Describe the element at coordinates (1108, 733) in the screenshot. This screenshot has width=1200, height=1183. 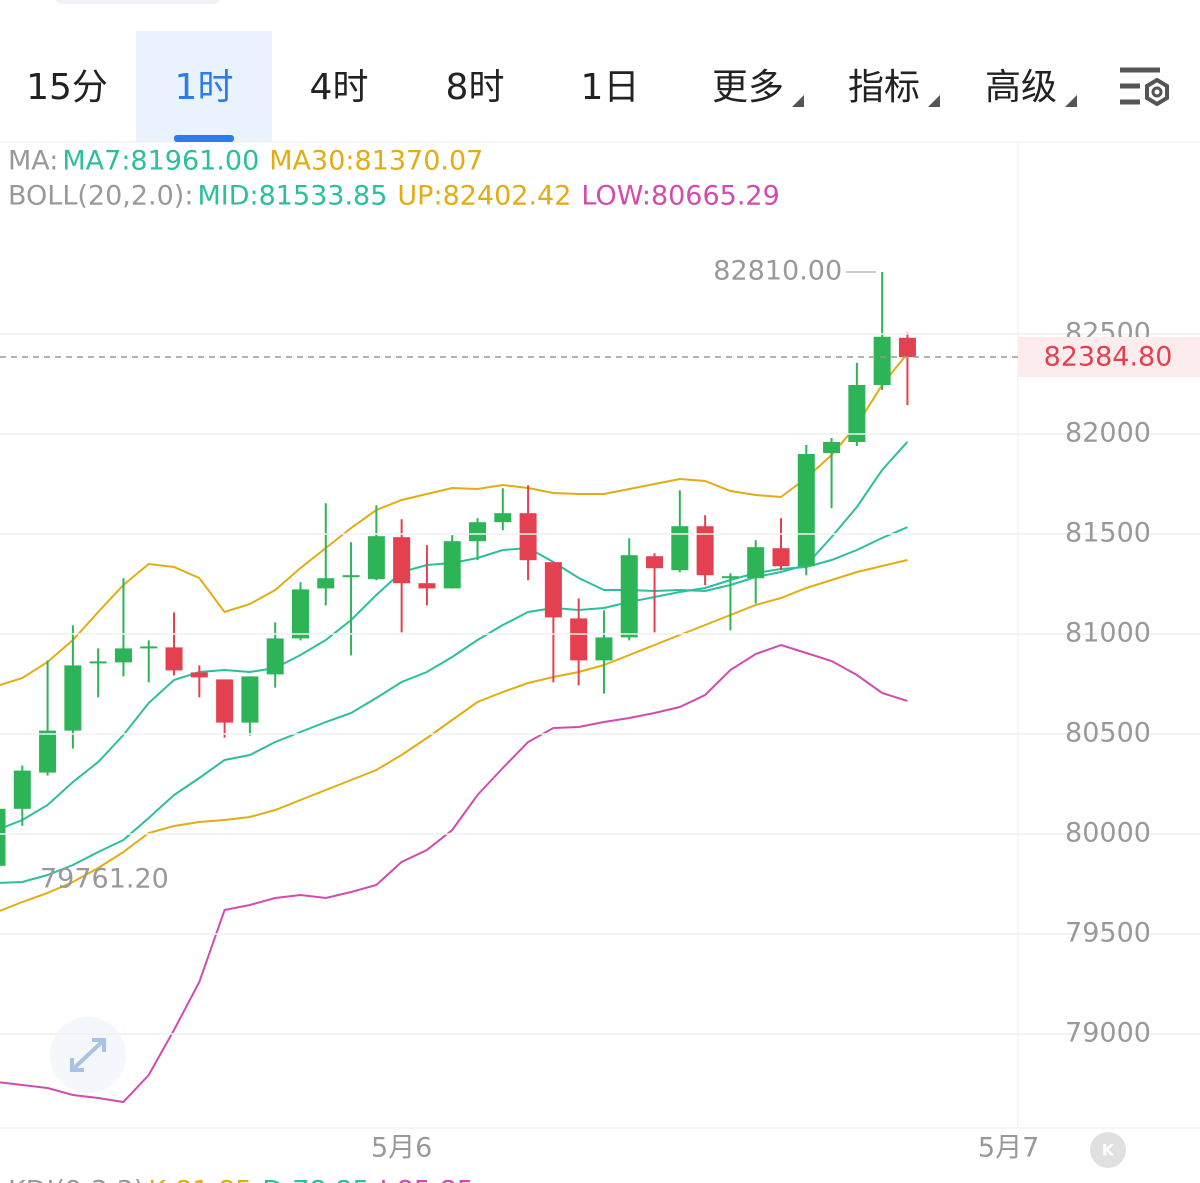
I see `y-tick-label: 80500` at that location.